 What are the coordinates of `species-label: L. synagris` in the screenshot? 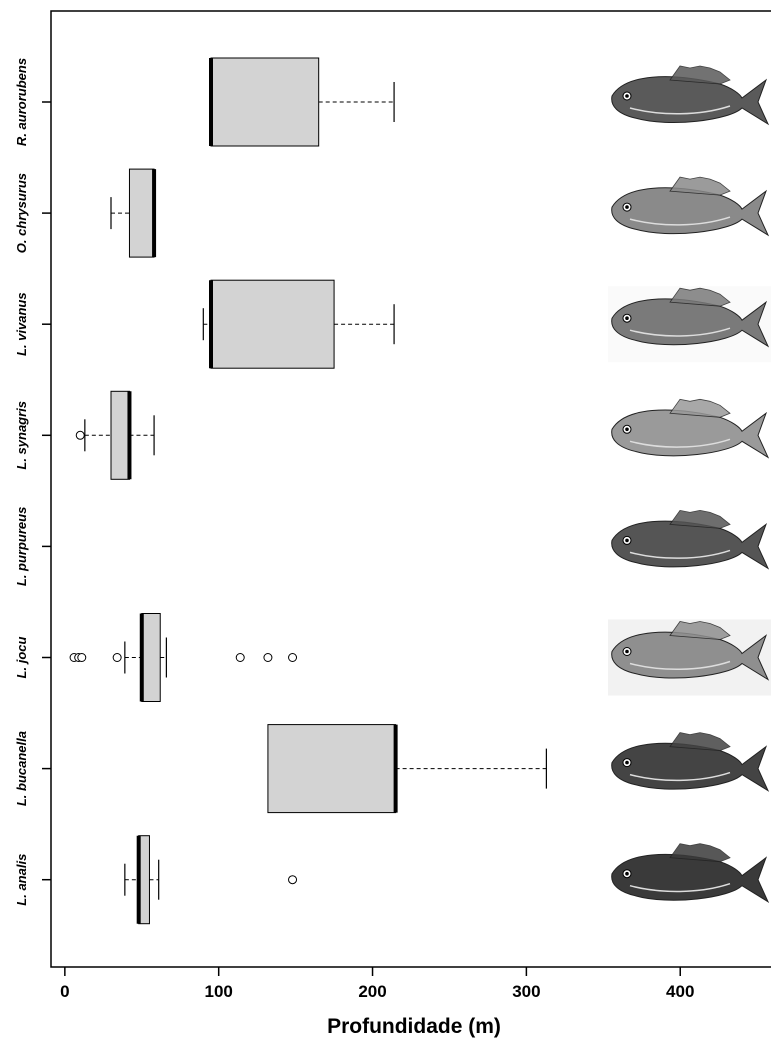 It's located at (21, 435).